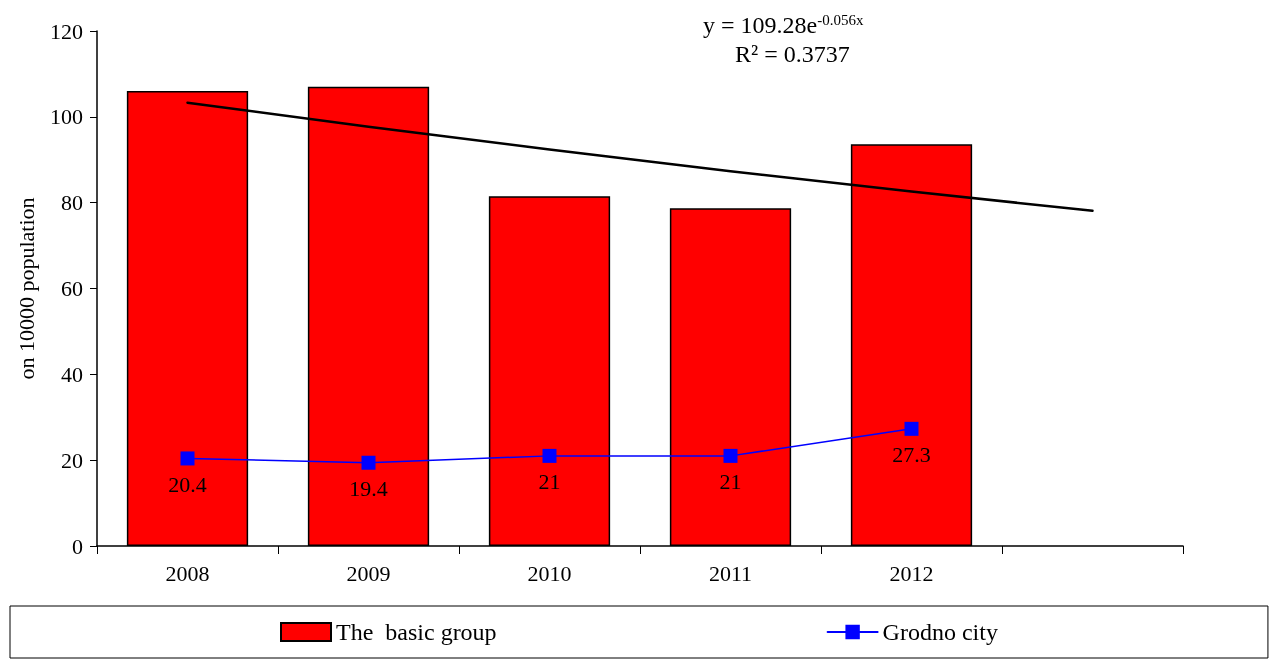 This screenshot has width=1271, height=660. I want to click on x-tick-label: 2011, so click(730, 573).